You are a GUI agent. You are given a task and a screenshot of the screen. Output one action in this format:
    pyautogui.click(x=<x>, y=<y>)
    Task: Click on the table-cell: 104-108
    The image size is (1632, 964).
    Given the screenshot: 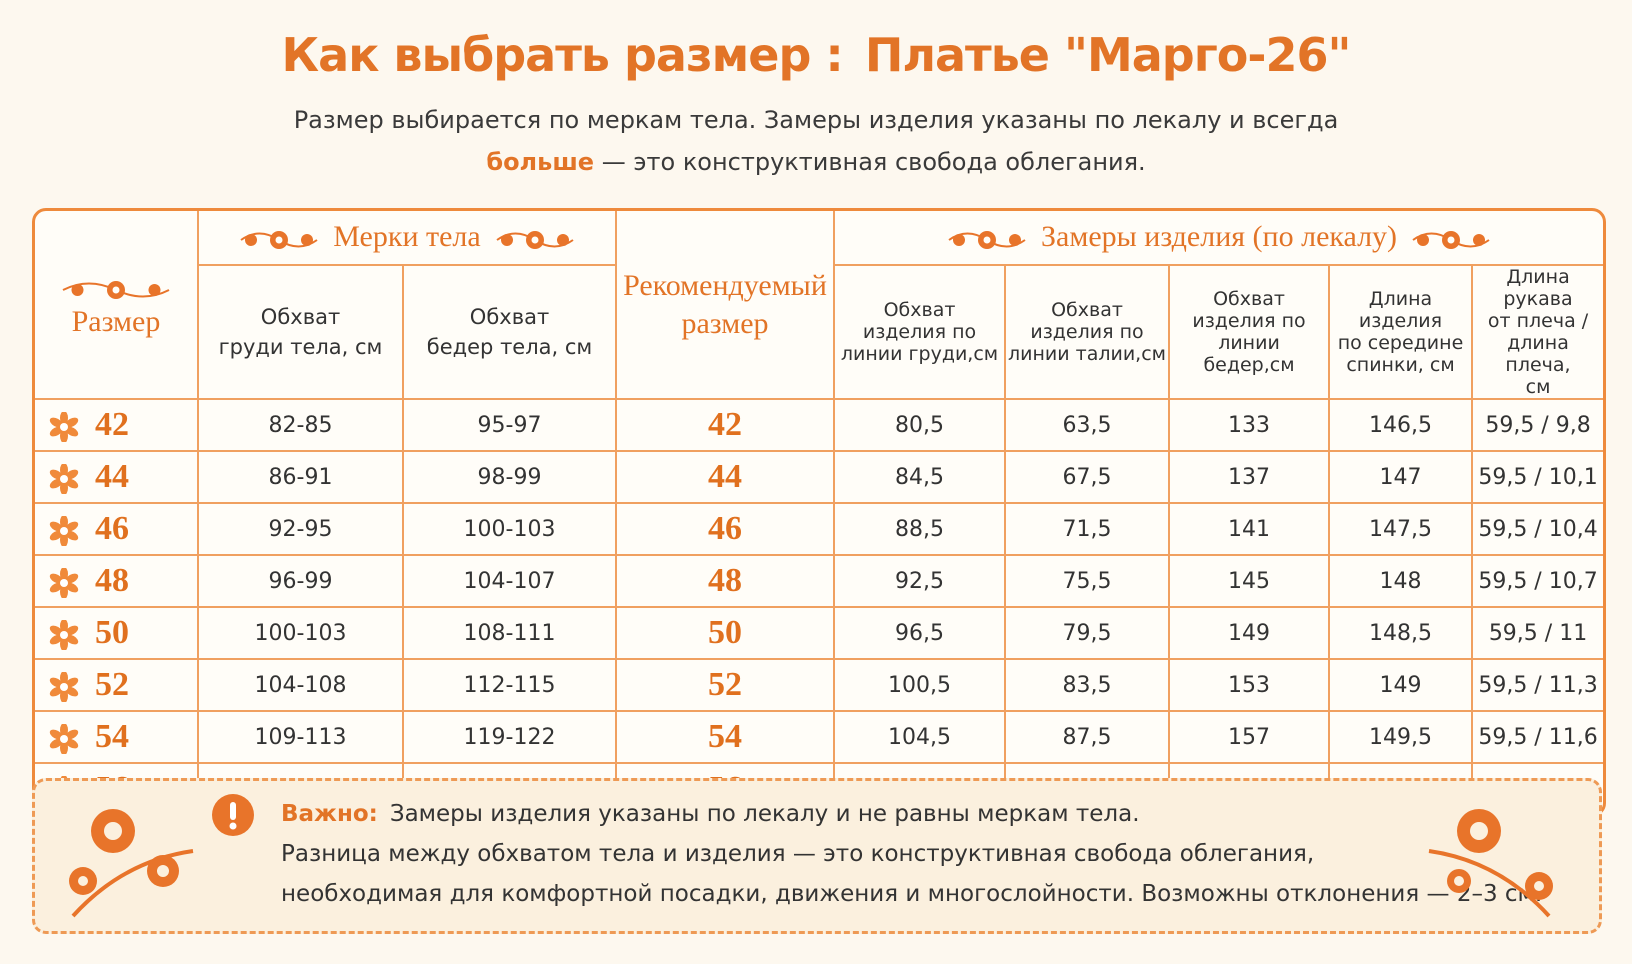 What is the action you would take?
    pyautogui.click(x=301, y=686)
    